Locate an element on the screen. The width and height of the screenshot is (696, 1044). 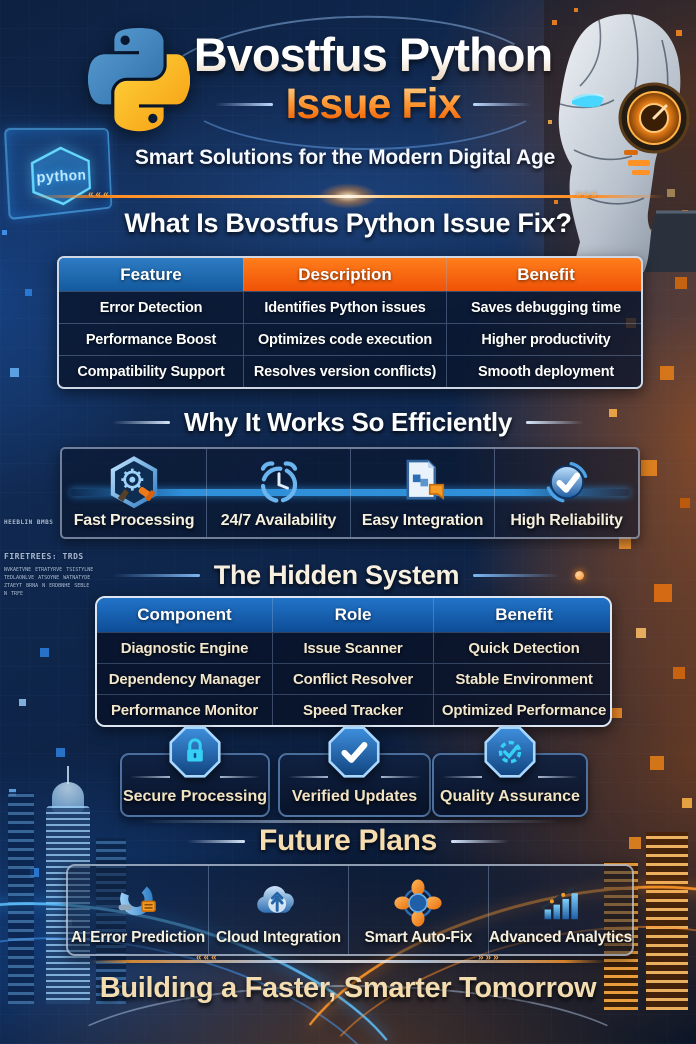
table-cell: Identifies Python issues is located at coordinates (344, 307).